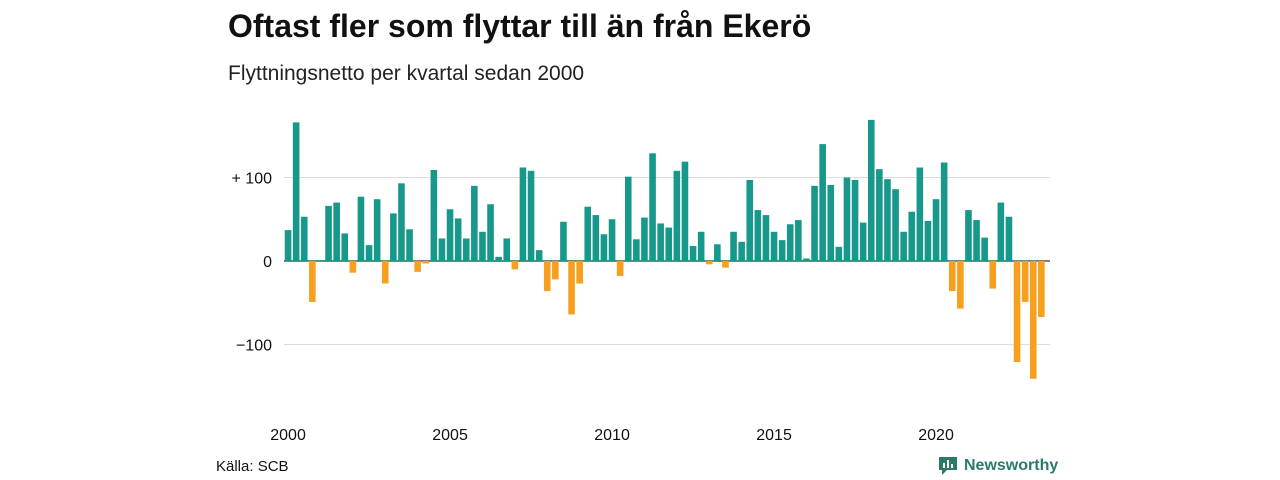  What do you see at coordinates (406, 73) in the screenshot?
I see `chart-subtitle: Flyttningsnetto per kvartal sedan 2000` at bounding box center [406, 73].